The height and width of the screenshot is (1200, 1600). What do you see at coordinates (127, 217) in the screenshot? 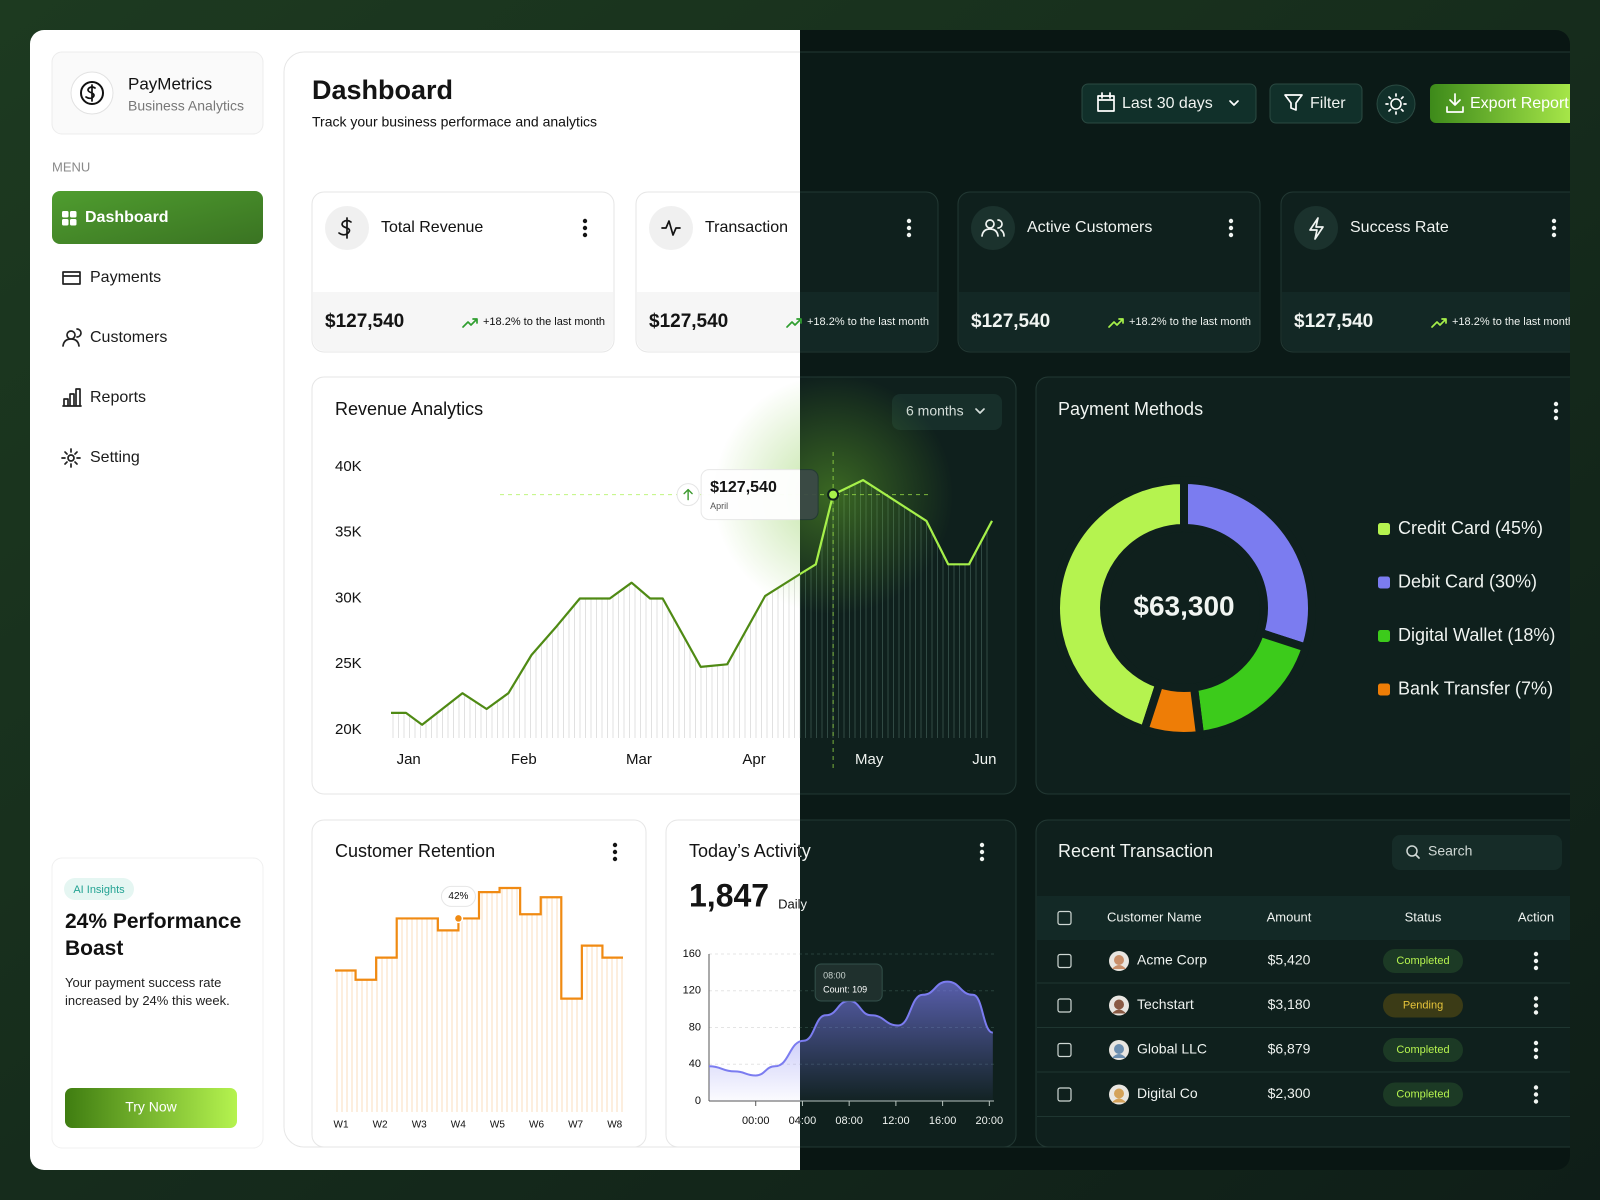
I see `nav-item: Dashboard` at bounding box center [127, 217].